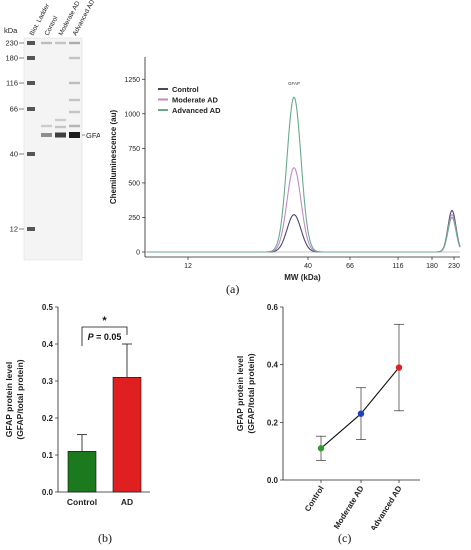 The width and height of the screenshot is (471, 550). Describe the element at coordinates (48, 381) in the screenshot. I see `y-tick-label: 0.3` at that location.